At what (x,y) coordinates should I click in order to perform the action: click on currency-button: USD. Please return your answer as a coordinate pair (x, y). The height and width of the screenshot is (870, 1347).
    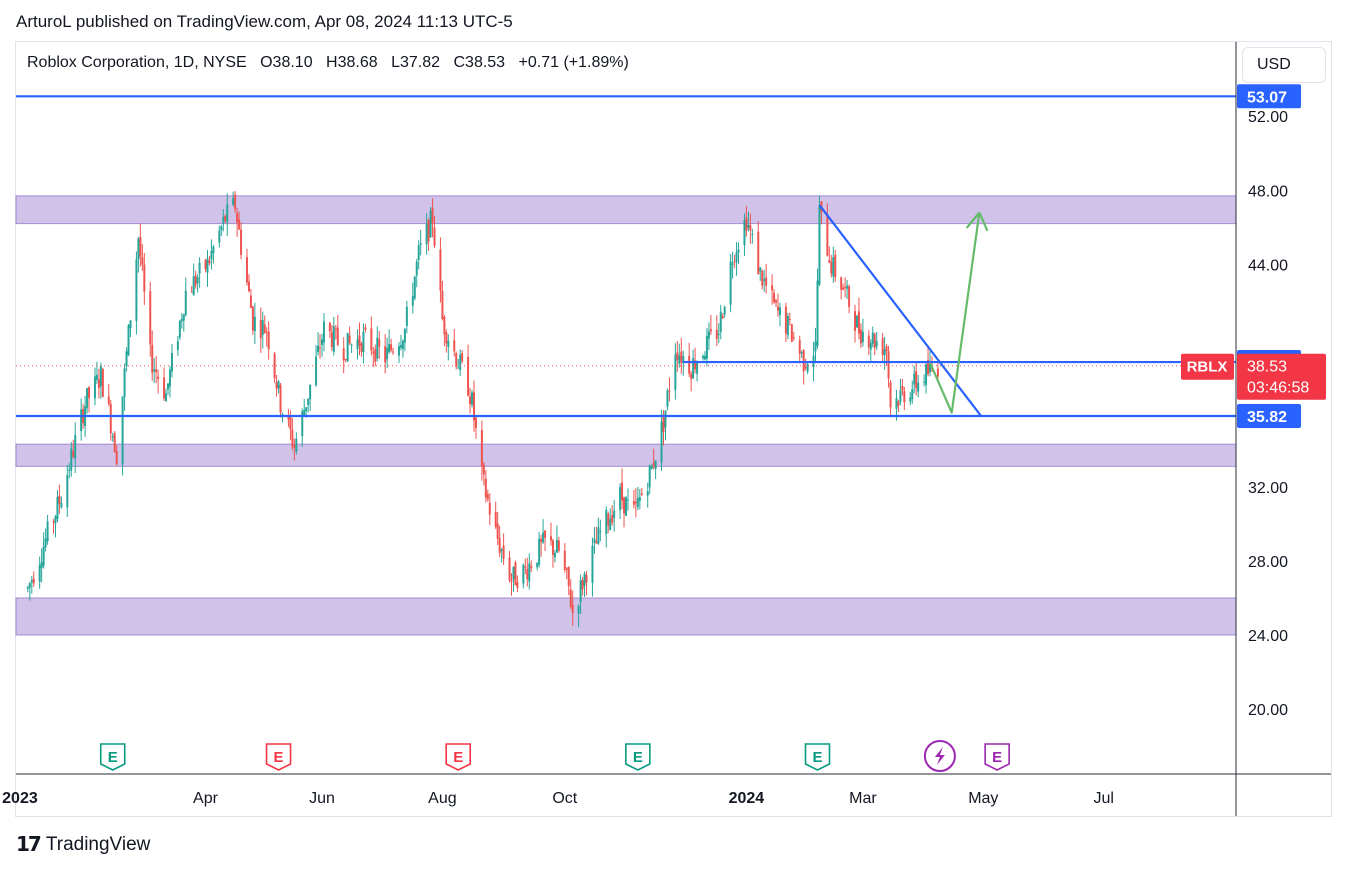
    Looking at the image, I should click on (1284, 65).